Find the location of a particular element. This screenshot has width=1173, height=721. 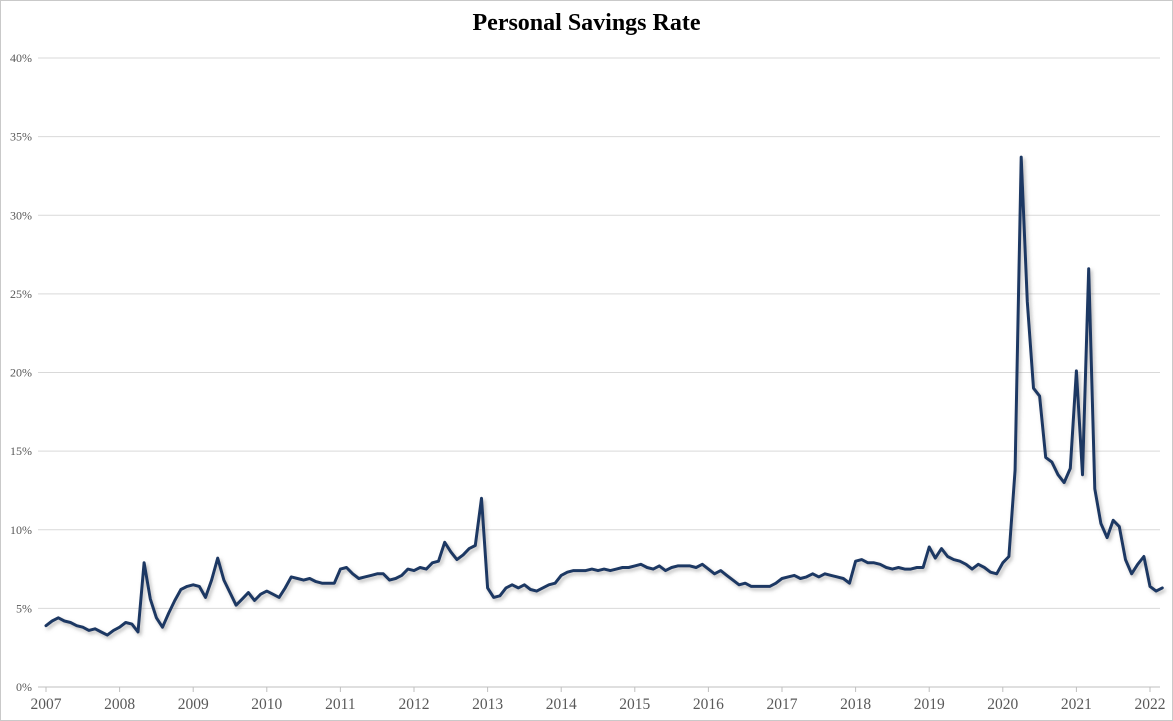

x-axis-tick-label: 2018 is located at coordinates (855, 704).